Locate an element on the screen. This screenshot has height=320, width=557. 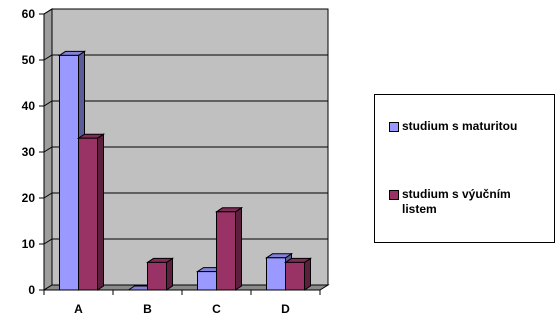
y-tick-label: 0 is located at coordinates (31, 290).